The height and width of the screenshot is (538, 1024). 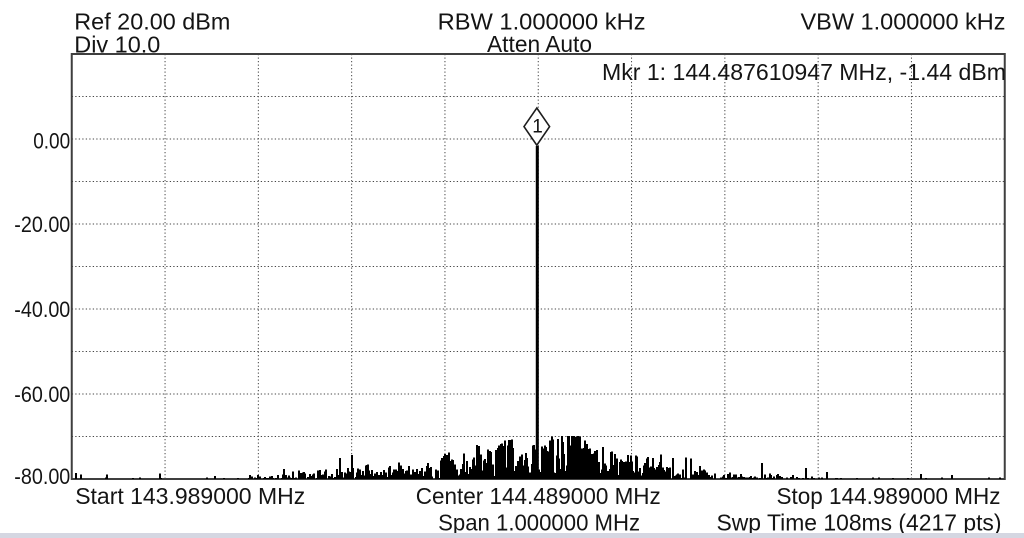 I want to click on svg-text: Div 10.0, so click(x=117, y=44).